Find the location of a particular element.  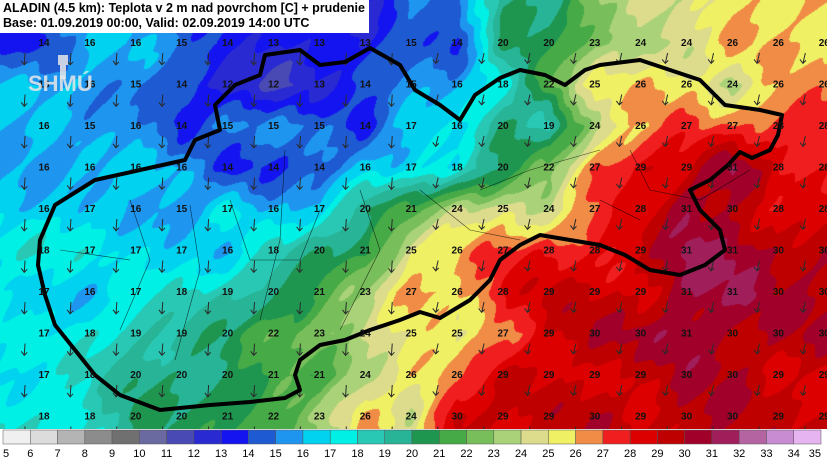

danube-river is located at coordinates (202, 402).